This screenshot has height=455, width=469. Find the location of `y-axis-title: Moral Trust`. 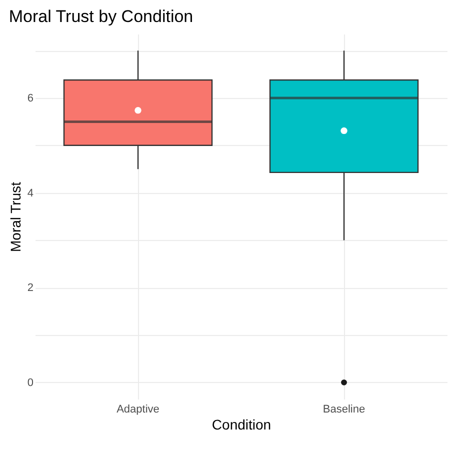

y-axis-title: Moral Trust is located at coordinates (15, 217).